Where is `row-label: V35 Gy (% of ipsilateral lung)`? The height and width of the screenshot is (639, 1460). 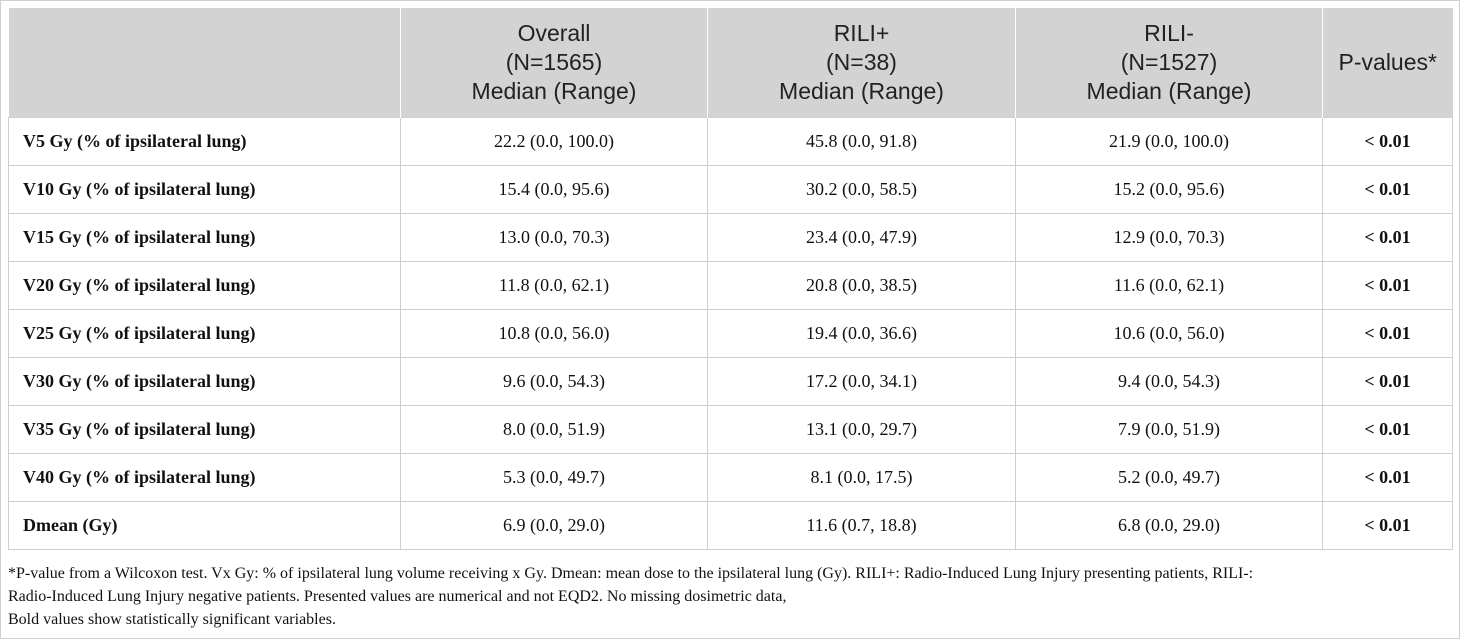
row-label: V35 Gy (% of ipsilateral lung) is located at coordinates (204, 429).